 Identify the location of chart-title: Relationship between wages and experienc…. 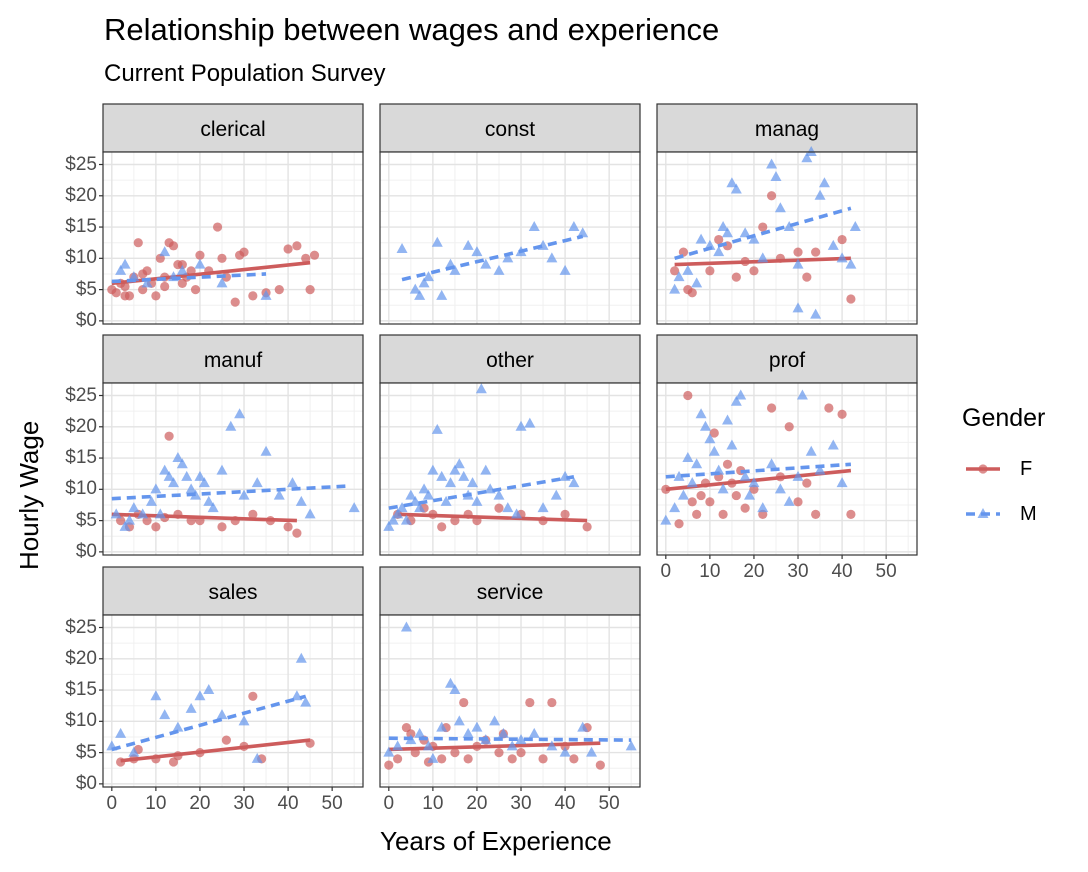
(412, 29).